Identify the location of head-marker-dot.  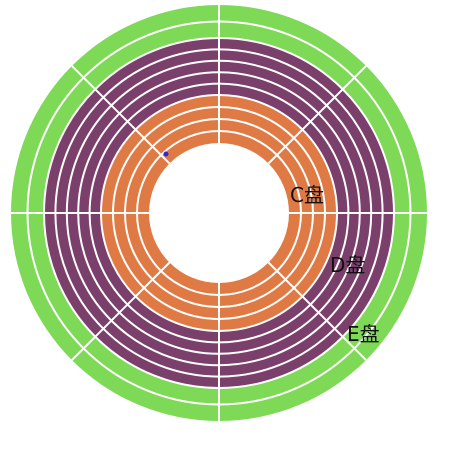
(166, 154).